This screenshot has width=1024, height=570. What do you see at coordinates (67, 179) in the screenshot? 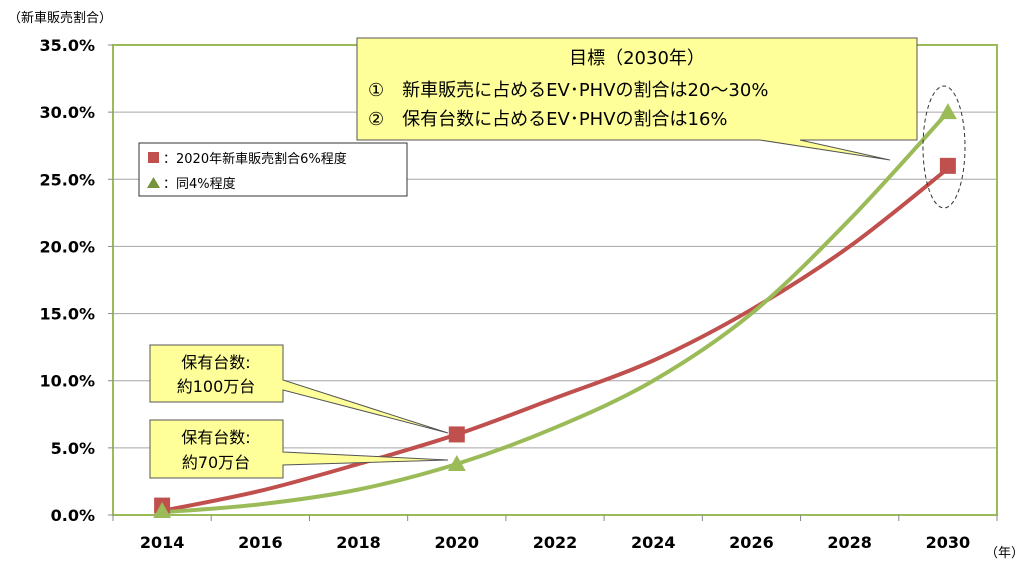
I see `y-tick-label: 25.0%` at bounding box center [67, 179].